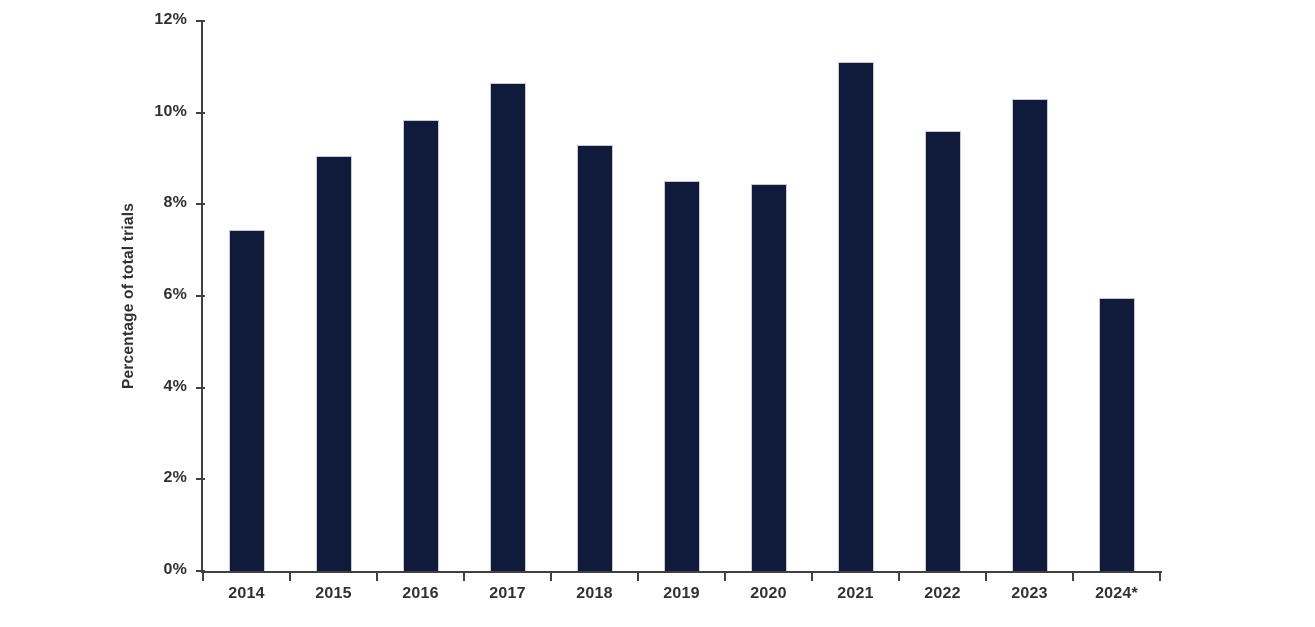 The height and width of the screenshot is (627, 1315). What do you see at coordinates (170, 19) in the screenshot?
I see `y-tick-label: 12%` at bounding box center [170, 19].